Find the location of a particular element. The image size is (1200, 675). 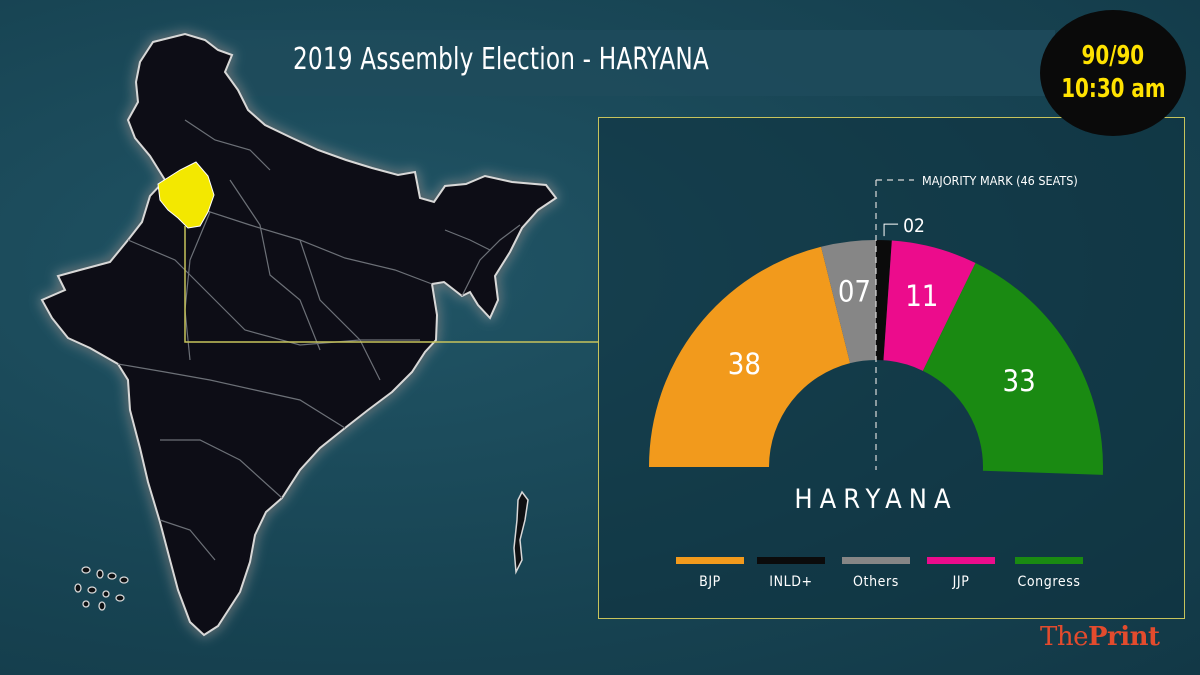

brand-part-2: Print is located at coordinates (1123, 637).